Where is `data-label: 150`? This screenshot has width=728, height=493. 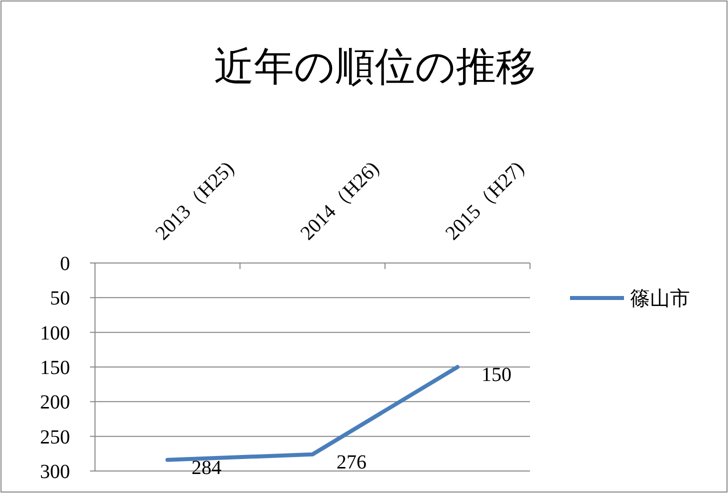
data-label: 150 is located at coordinates (497, 375).